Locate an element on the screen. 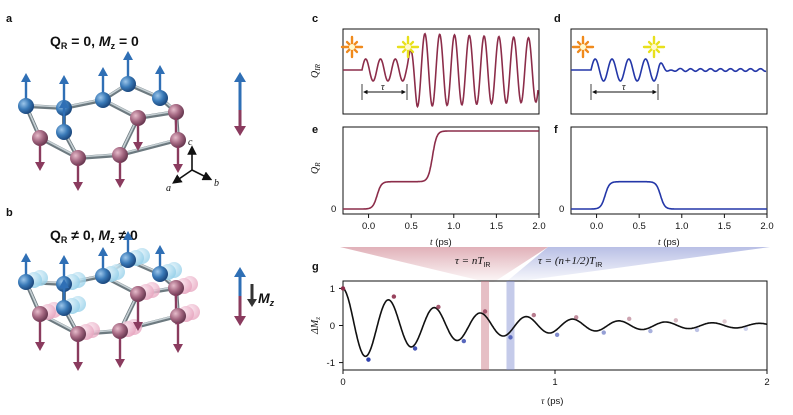  panel-d-frame is located at coordinates (669, 71).